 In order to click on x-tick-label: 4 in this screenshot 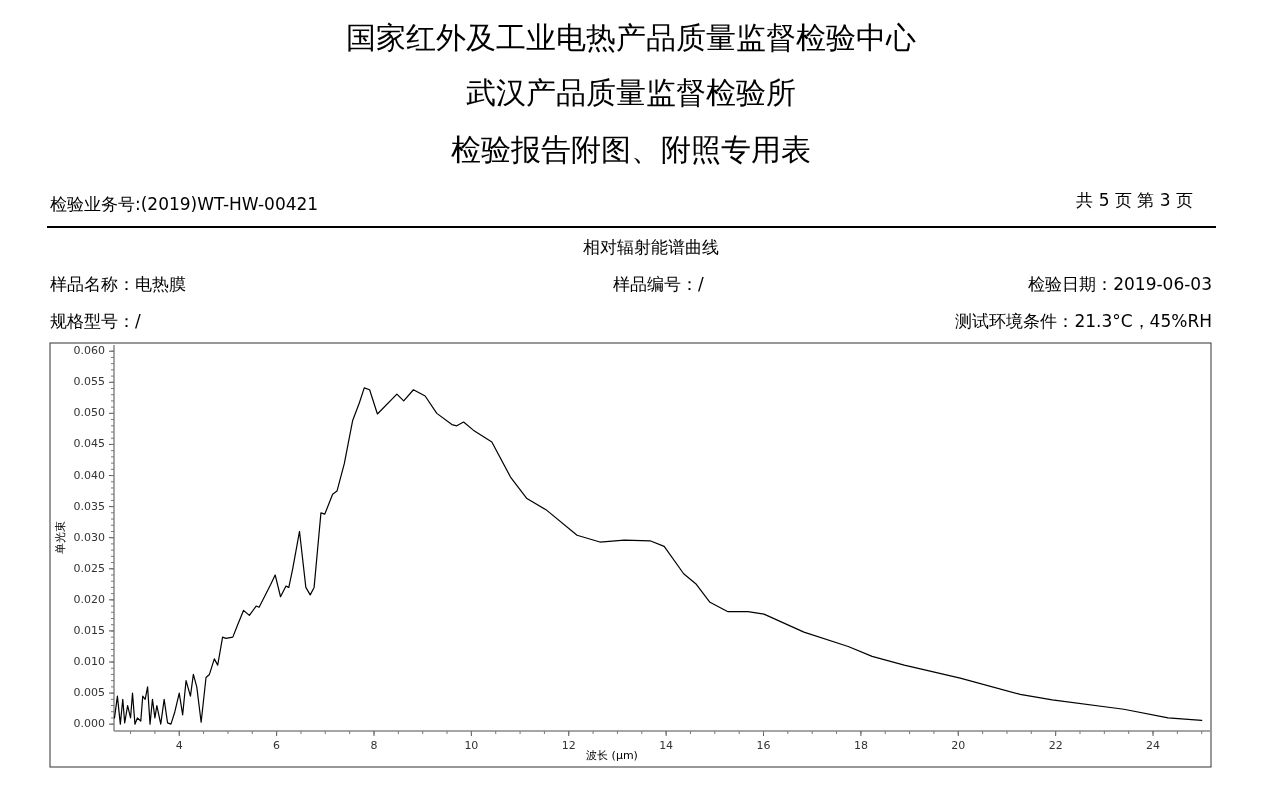, I will do `click(179, 745)`.